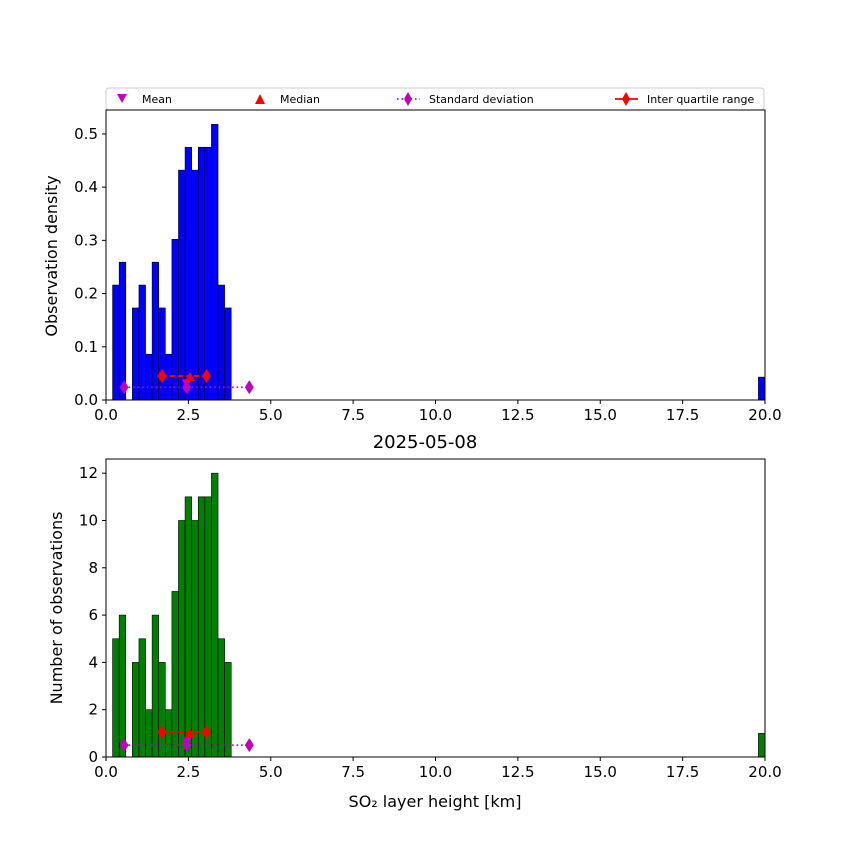 This screenshot has width=850, height=850. What do you see at coordinates (86, 347) in the screenshot?
I see `y-tick-label: 0.1` at bounding box center [86, 347].